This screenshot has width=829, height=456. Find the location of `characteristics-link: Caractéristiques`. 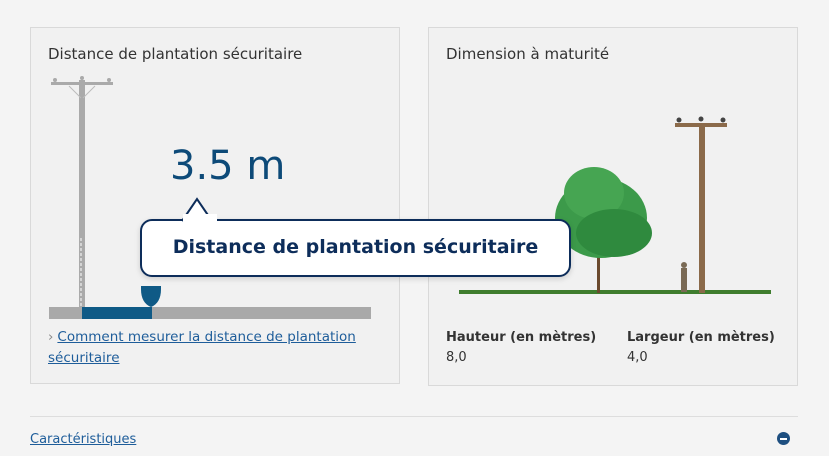

characteristics-link: Caractéristiques is located at coordinates (83, 439).